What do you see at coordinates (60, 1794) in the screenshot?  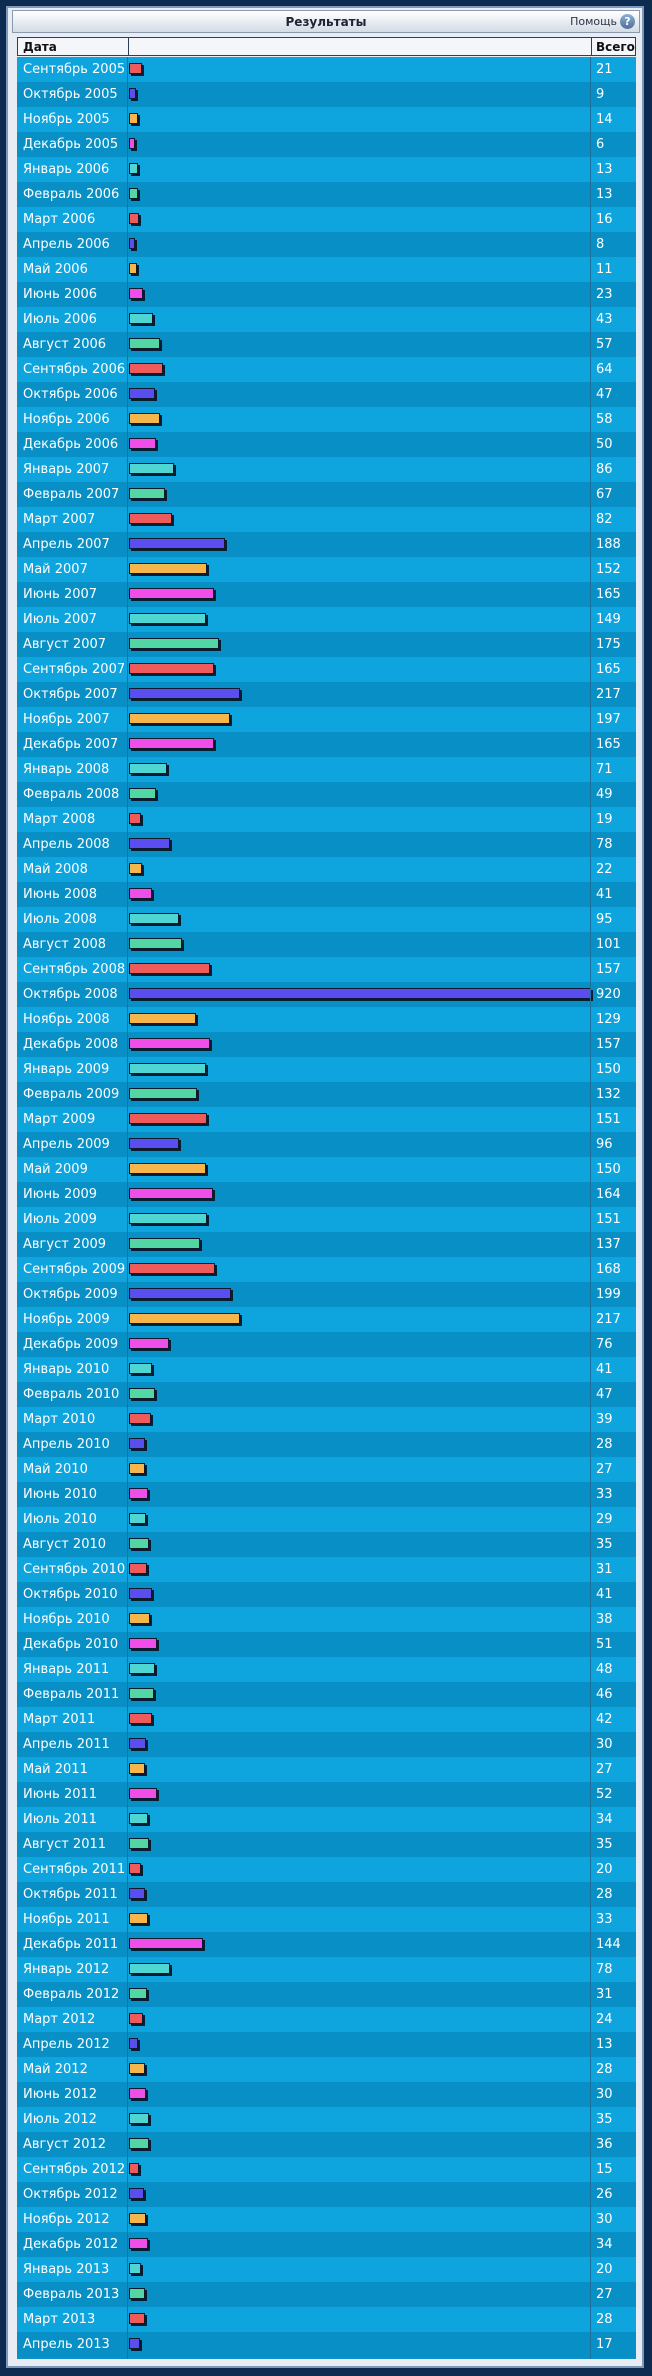 I see `month-label: Июнь 2011` at bounding box center [60, 1794].